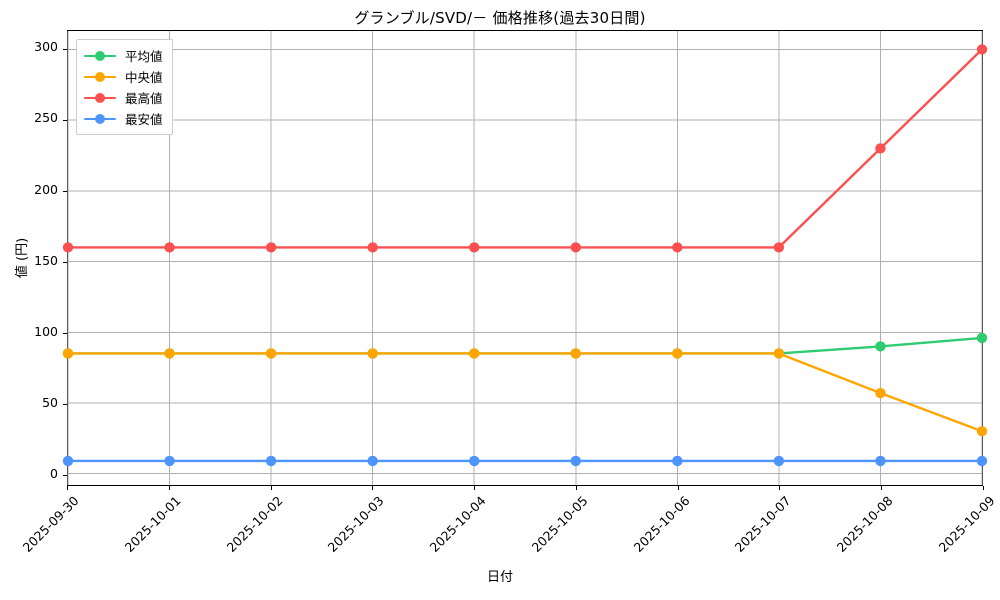  Describe the element at coordinates (152, 524) in the screenshot. I see `x-tick-label: 2025-10-01` at that location.